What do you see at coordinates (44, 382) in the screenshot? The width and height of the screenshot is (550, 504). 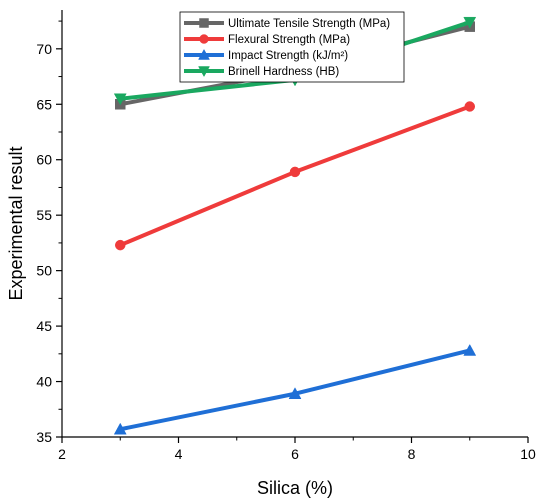 I see `y-tick-label: 40` at bounding box center [44, 382].